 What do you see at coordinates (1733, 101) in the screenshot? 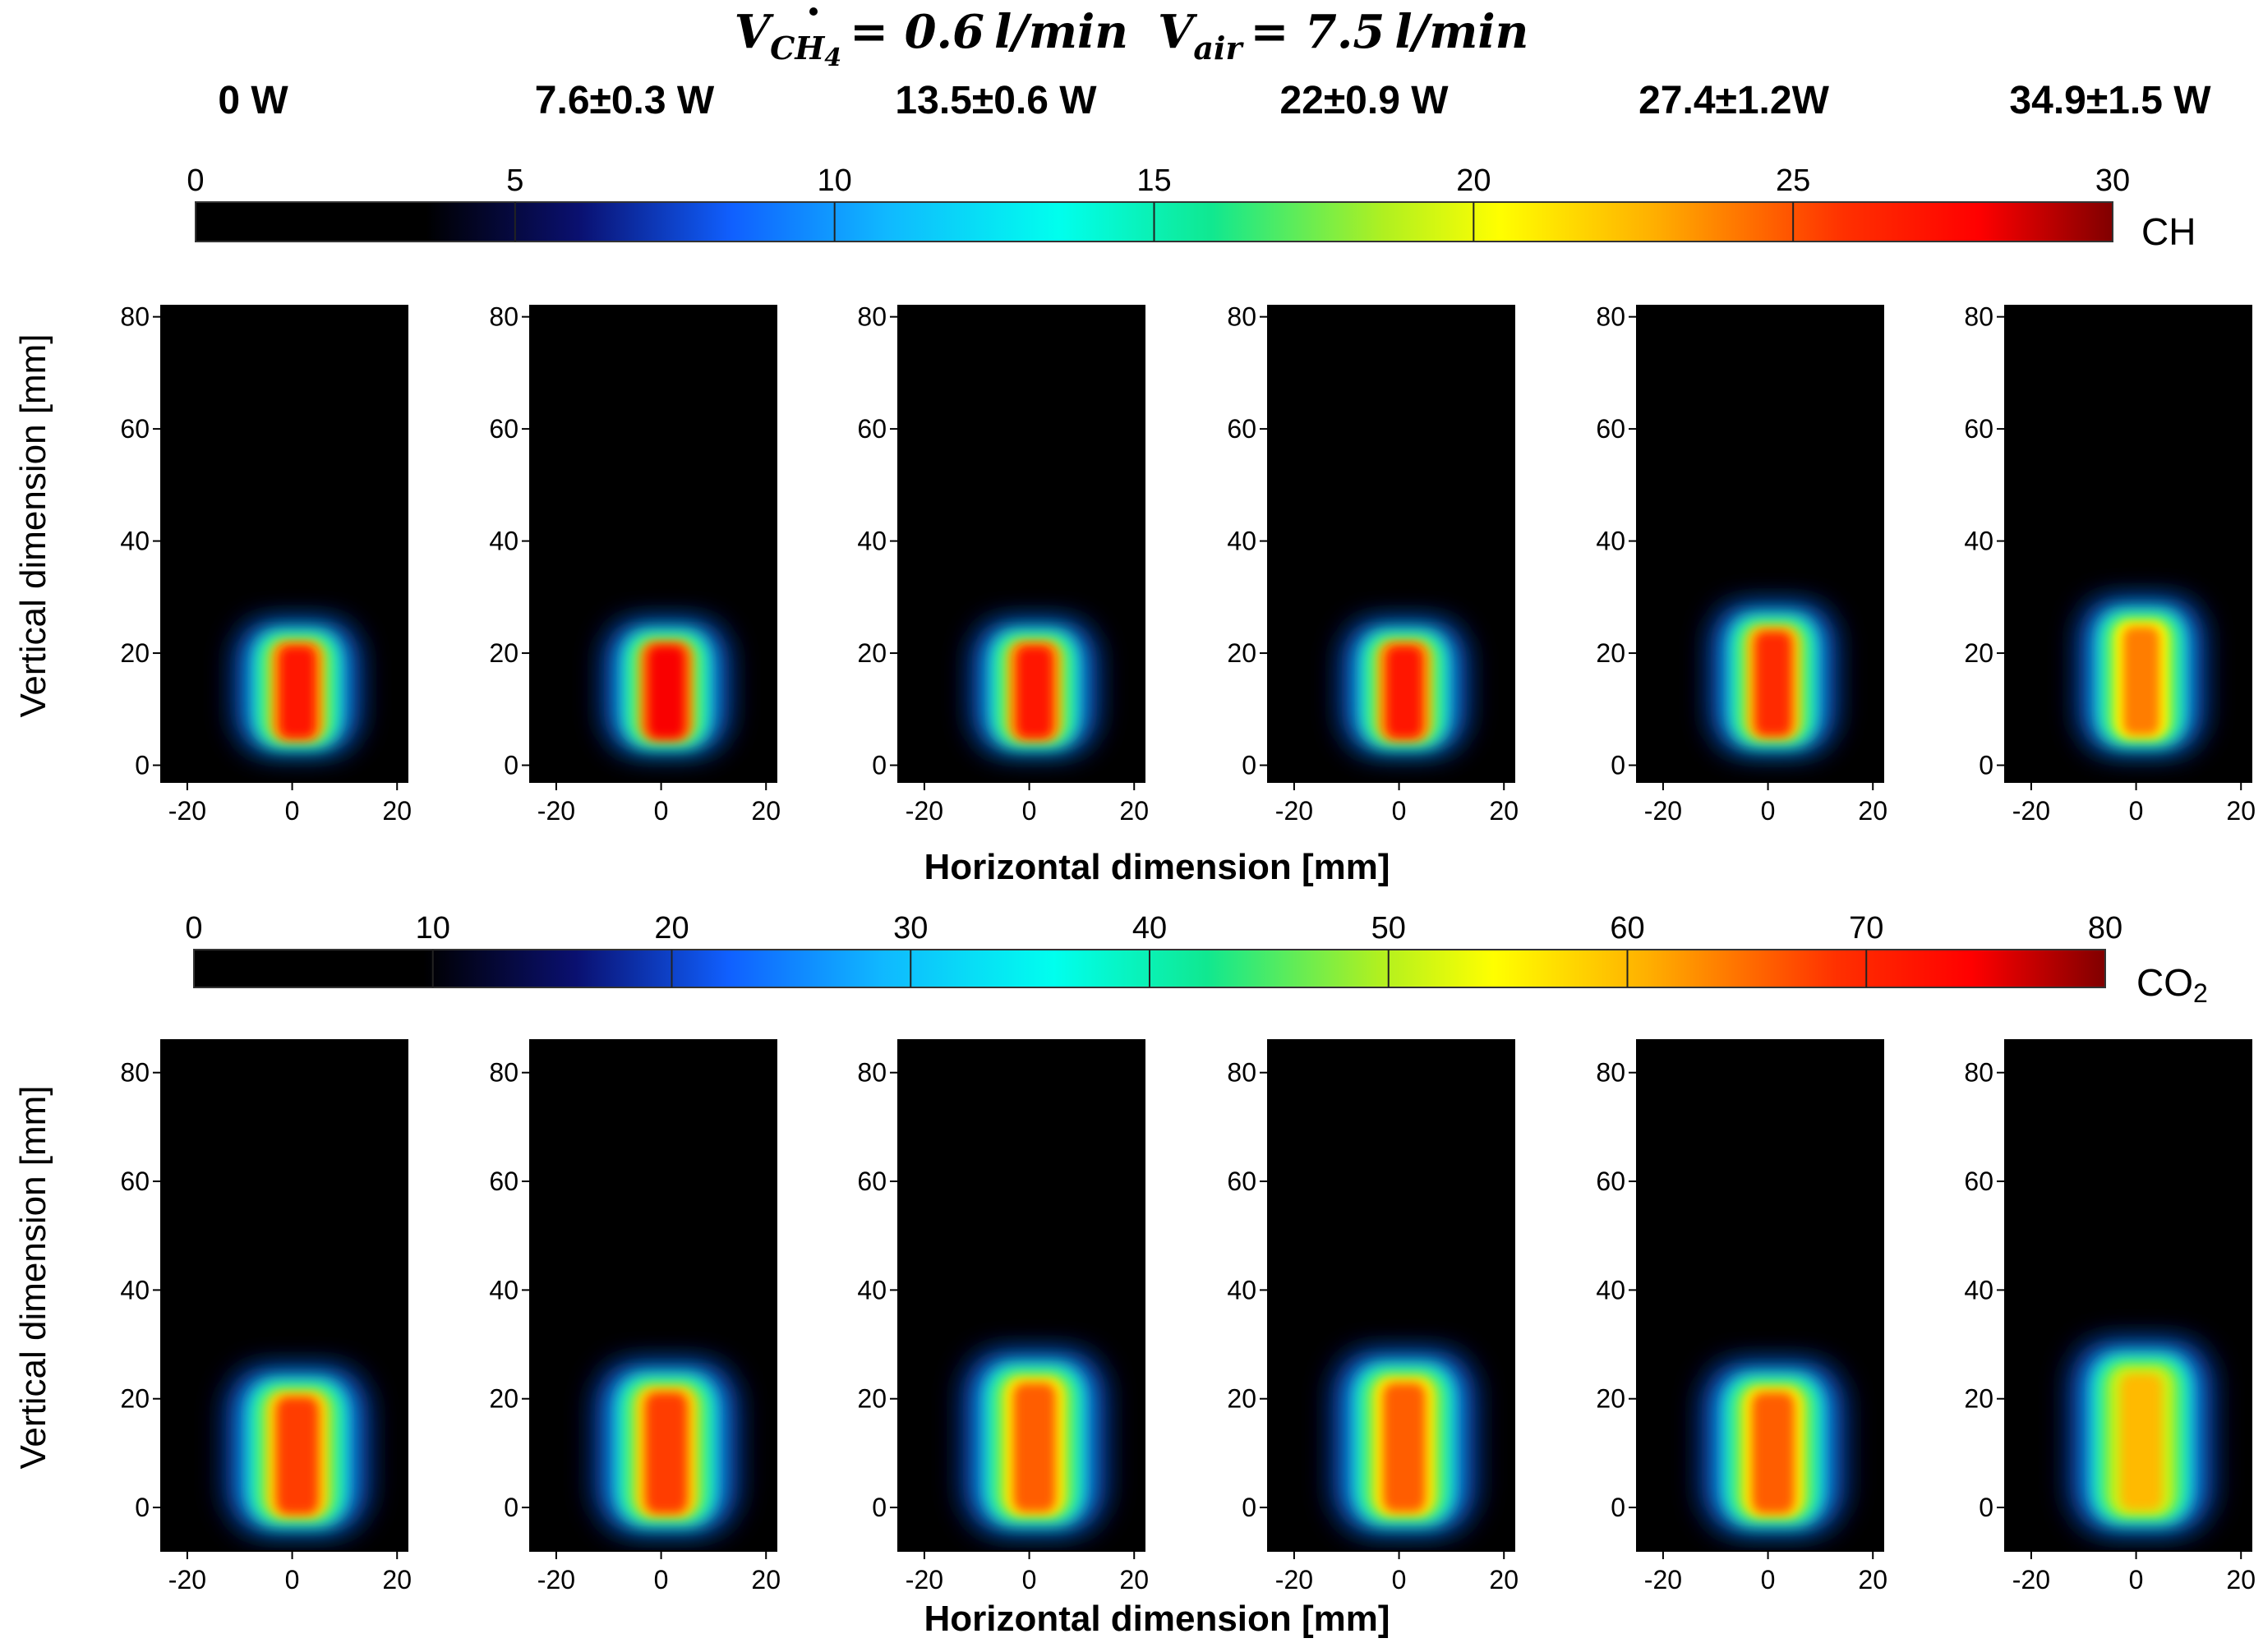
I see `power-label-4: 27.4±1.2W` at bounding box center [1733, 101].